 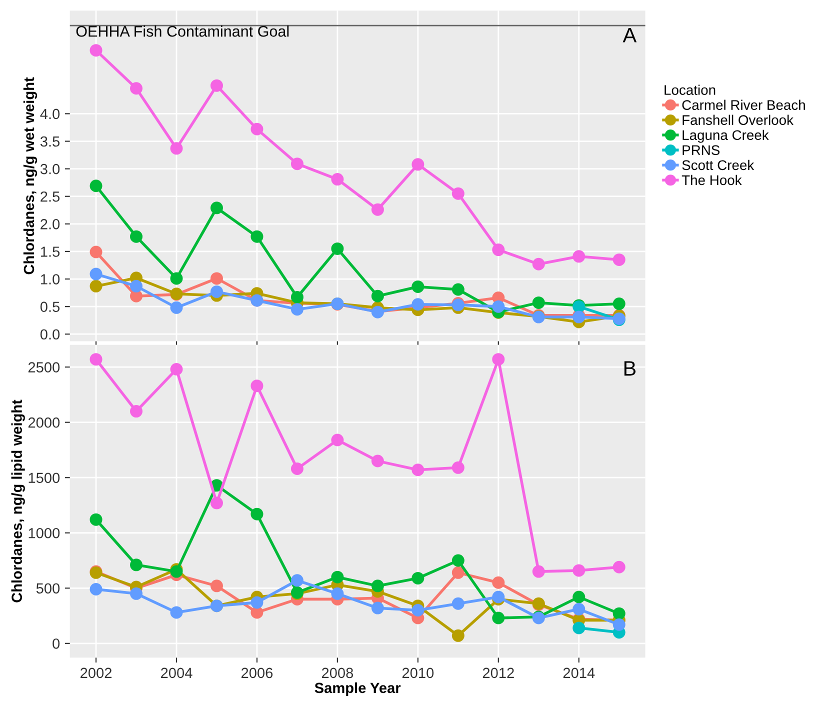 I want to click on y-axis-title: Chlordanes, ng/g wet weight, so click(x=30, y=175).